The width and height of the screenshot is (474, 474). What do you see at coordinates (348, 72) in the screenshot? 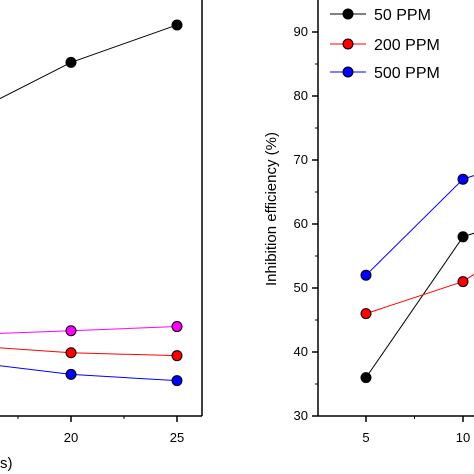
I see `legend-marker-500-ppm` at bounding box center [348, 72].